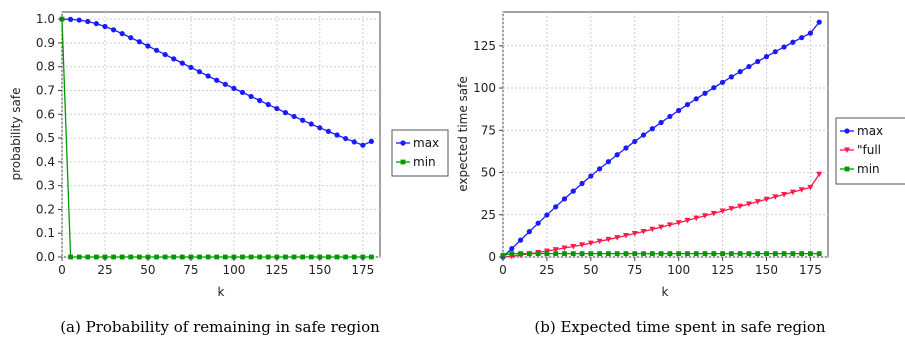 The height and width of the screenshot is (340, 905). What do you see at coordinates (45, 43) in the screenshot?
I see `y-tick-label: 0.9` at bounding box center [45, 43].